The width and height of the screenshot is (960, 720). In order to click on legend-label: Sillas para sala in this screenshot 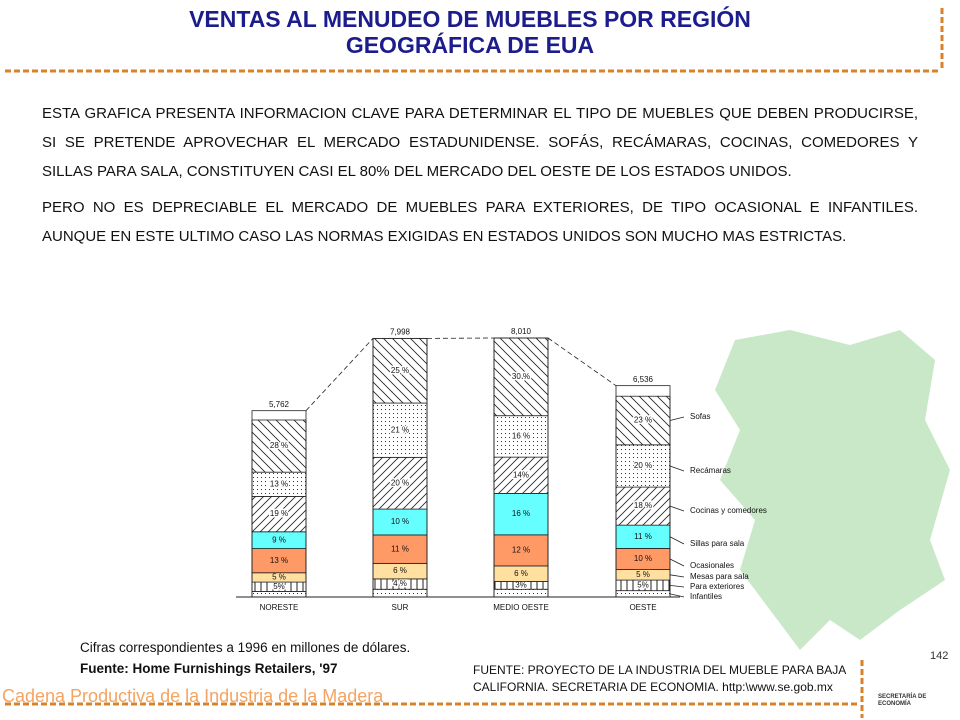, I will do `click(717, 543)`.